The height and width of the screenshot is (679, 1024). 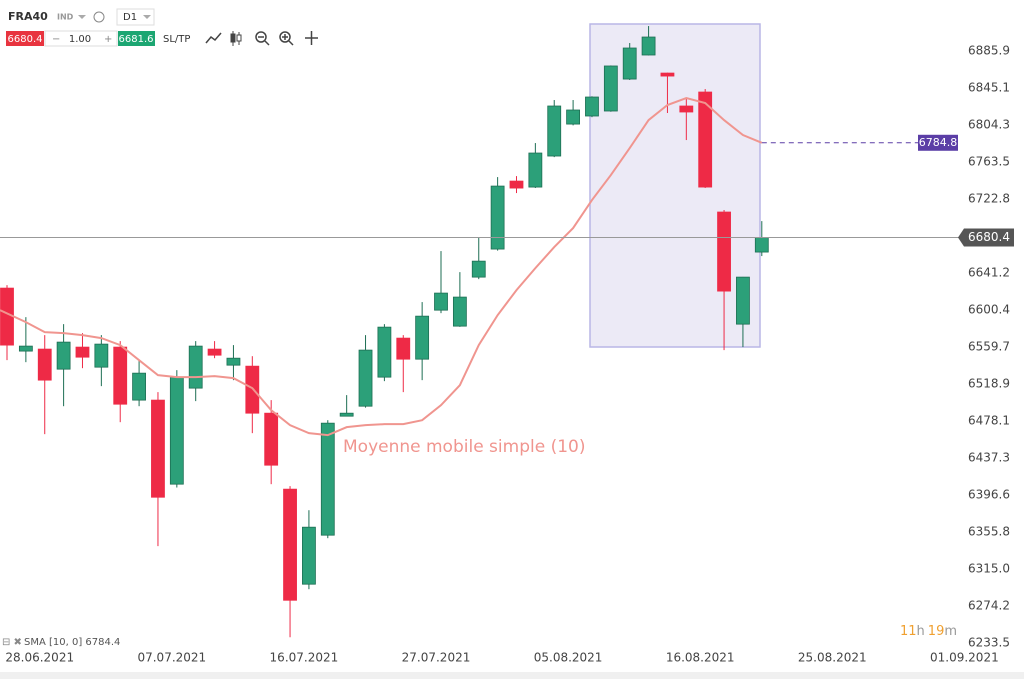 I want to click on y-tick-label: 6804.3, so click(x=989, y=125).